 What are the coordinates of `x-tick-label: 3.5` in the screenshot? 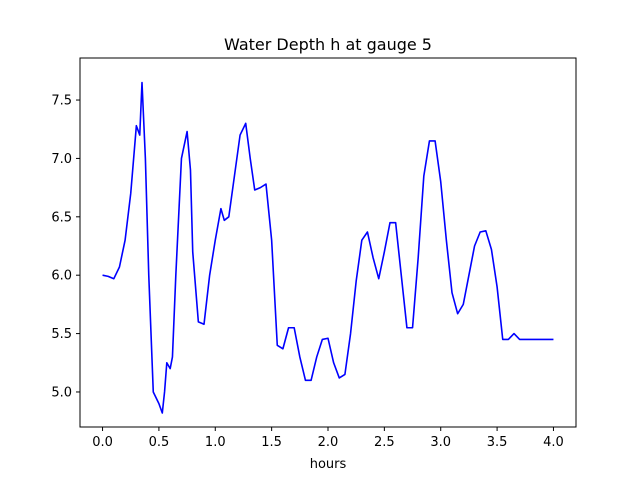 It's located at (497, 442).